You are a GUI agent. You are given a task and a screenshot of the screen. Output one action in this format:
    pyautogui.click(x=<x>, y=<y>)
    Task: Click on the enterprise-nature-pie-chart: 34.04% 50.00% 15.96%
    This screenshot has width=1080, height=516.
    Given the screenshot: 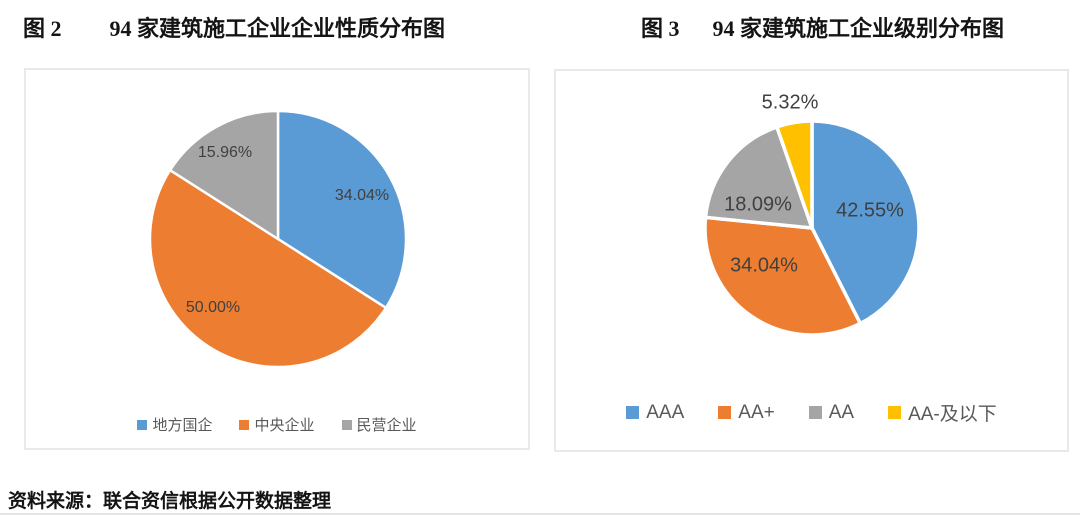 What is the action you would take?
    pyautogui.click(x=278, y=239)
    